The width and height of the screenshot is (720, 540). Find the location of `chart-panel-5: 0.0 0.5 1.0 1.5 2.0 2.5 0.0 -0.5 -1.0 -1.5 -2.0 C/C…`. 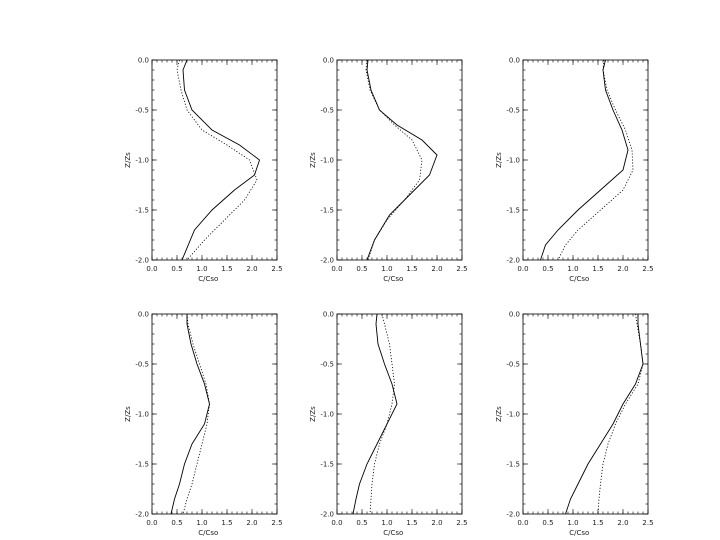

chart-panel-5: 0.0 0.5 1.0 1.5 2.0 2.5 0.0 -0.5 -1.0 -1.5 -2.0 C/C… is located at coordinates (388, 424).